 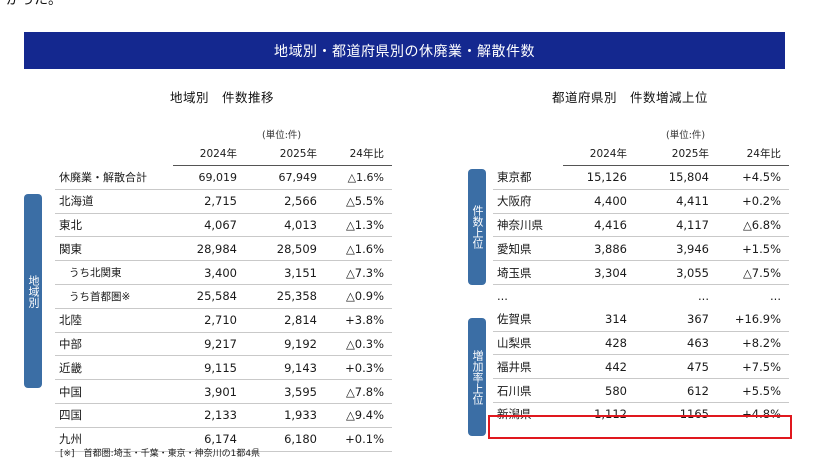 What do you see at coordinates (209, 415) in the screenshot?
I see `value-2024: 2,133` at bounding box center [209, 415].